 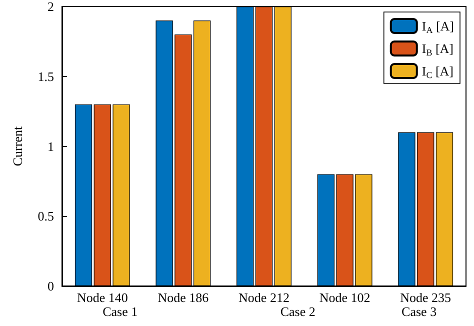 I want to click on text: Case 1, so click(x=120, y=311).